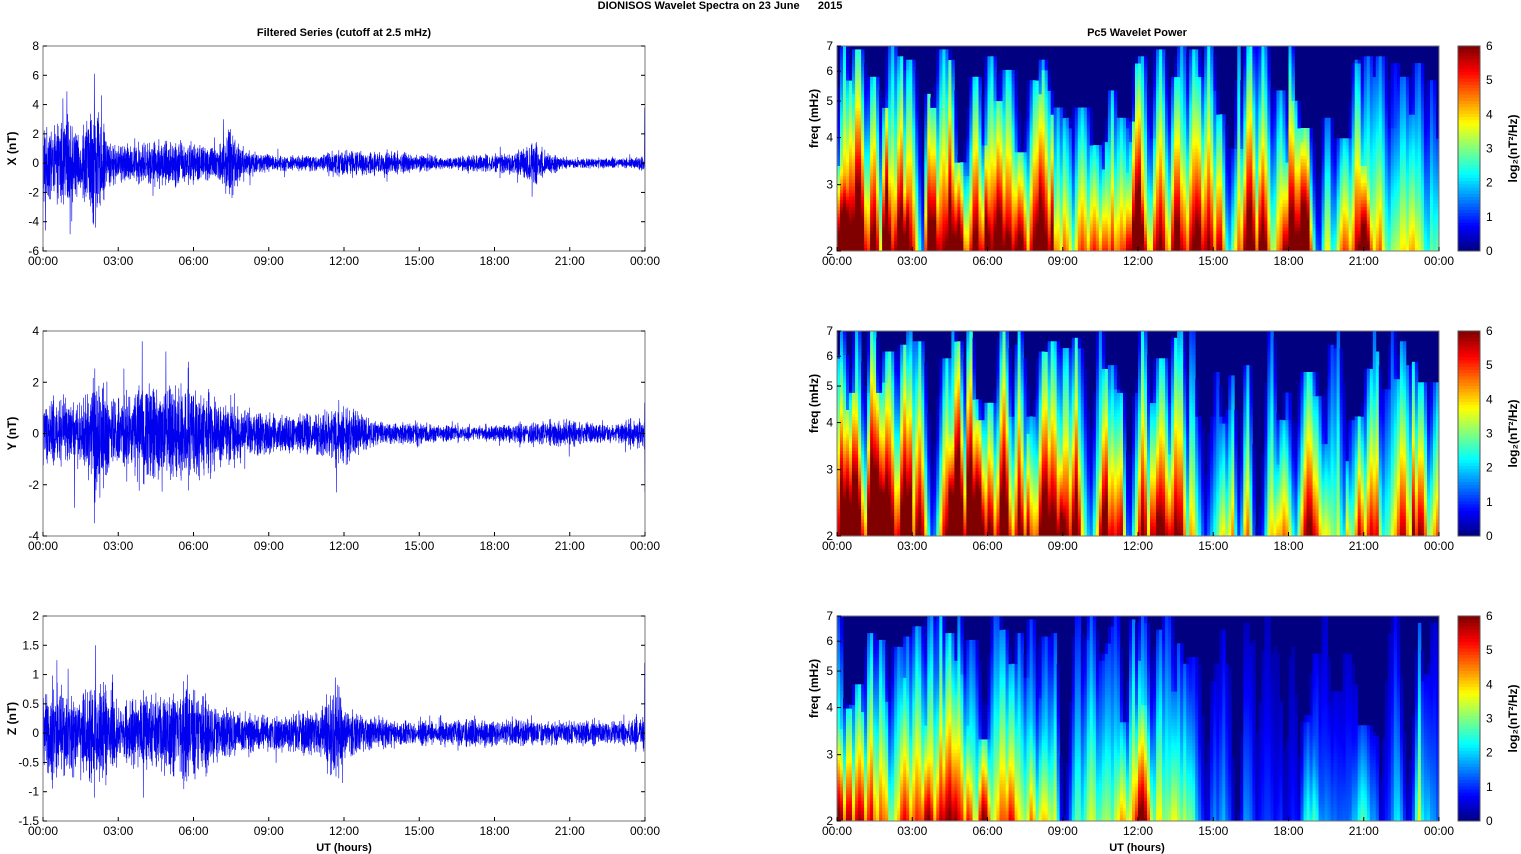  I want to click on left-column-title: Filtered Series (cutoff at 2.5 mHz), so click(344, 33).